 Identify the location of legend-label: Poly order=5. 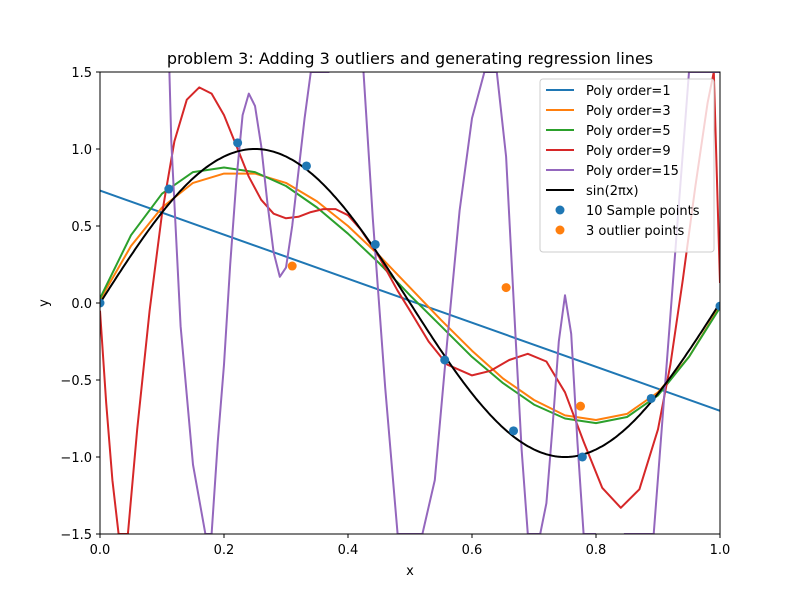
(628, 131).